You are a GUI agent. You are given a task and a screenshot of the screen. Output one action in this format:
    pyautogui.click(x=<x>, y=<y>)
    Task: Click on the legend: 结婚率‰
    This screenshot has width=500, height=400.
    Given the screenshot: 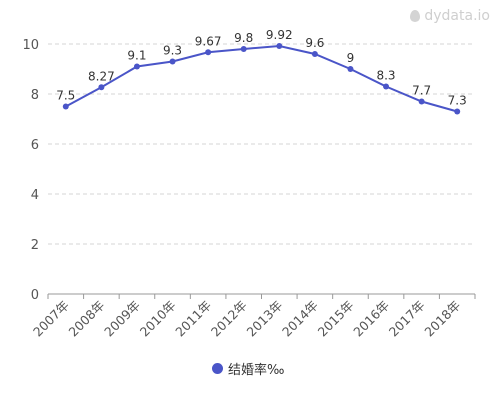 What is the action you would take?
    pyautogui.click(x=248, y=368)
    